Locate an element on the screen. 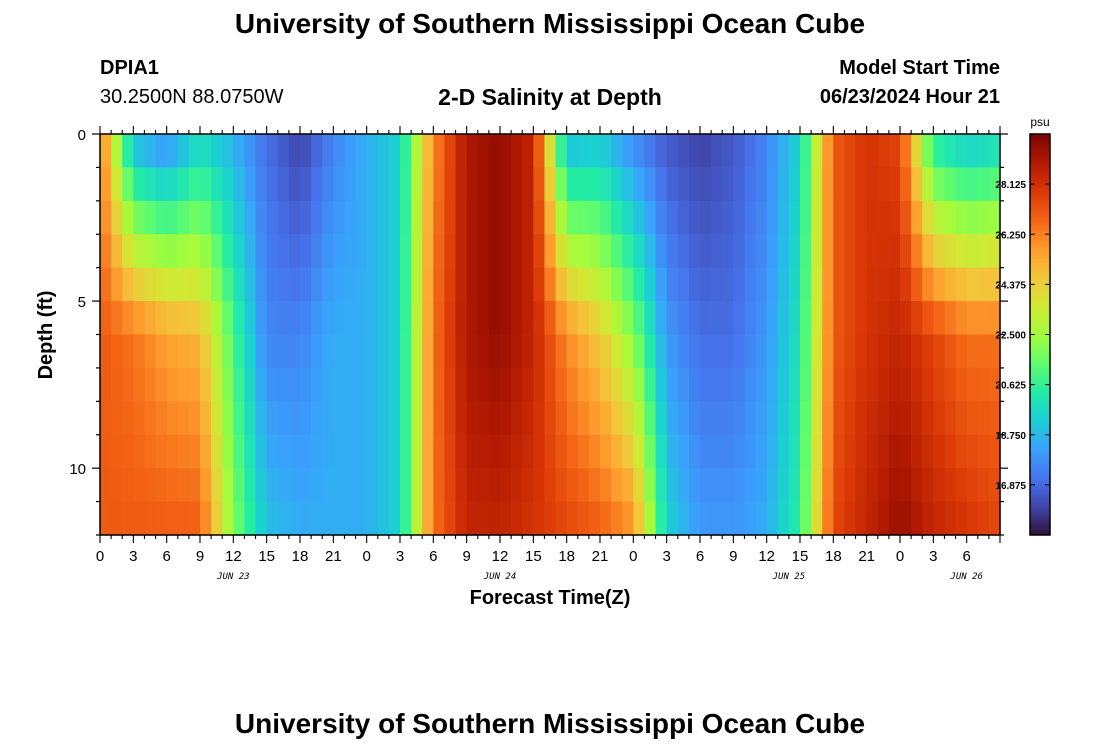 The width and height of the screenshot is (1100, 750). x-tick-label: 3 is located at coordinates (666, 556).